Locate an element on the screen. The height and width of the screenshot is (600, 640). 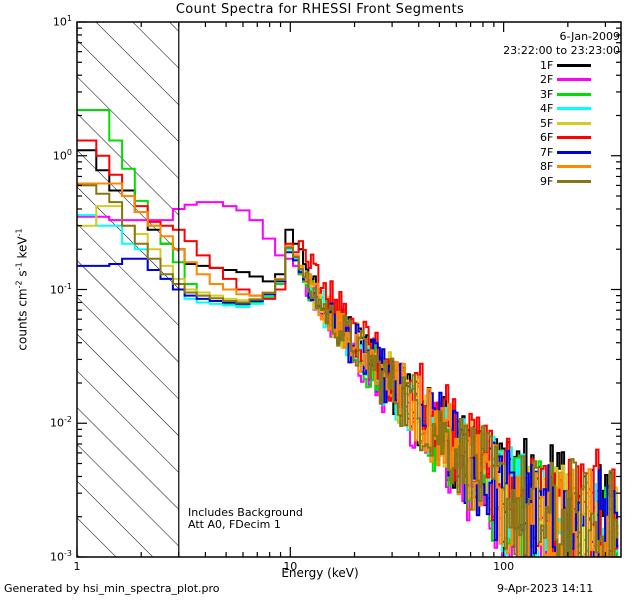
x-axis-label: Energy (keV) is located at coordinates (320, 573).